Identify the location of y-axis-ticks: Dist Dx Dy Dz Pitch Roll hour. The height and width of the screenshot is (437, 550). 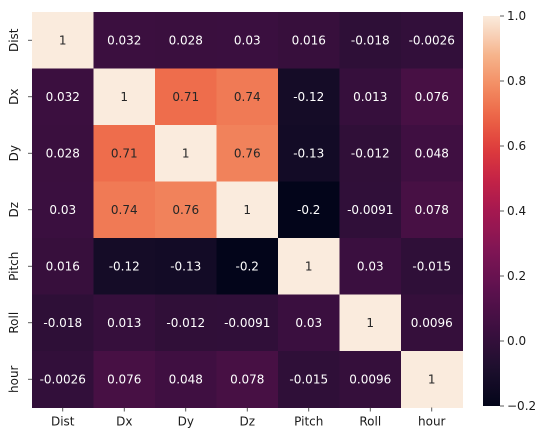
(19, 210).